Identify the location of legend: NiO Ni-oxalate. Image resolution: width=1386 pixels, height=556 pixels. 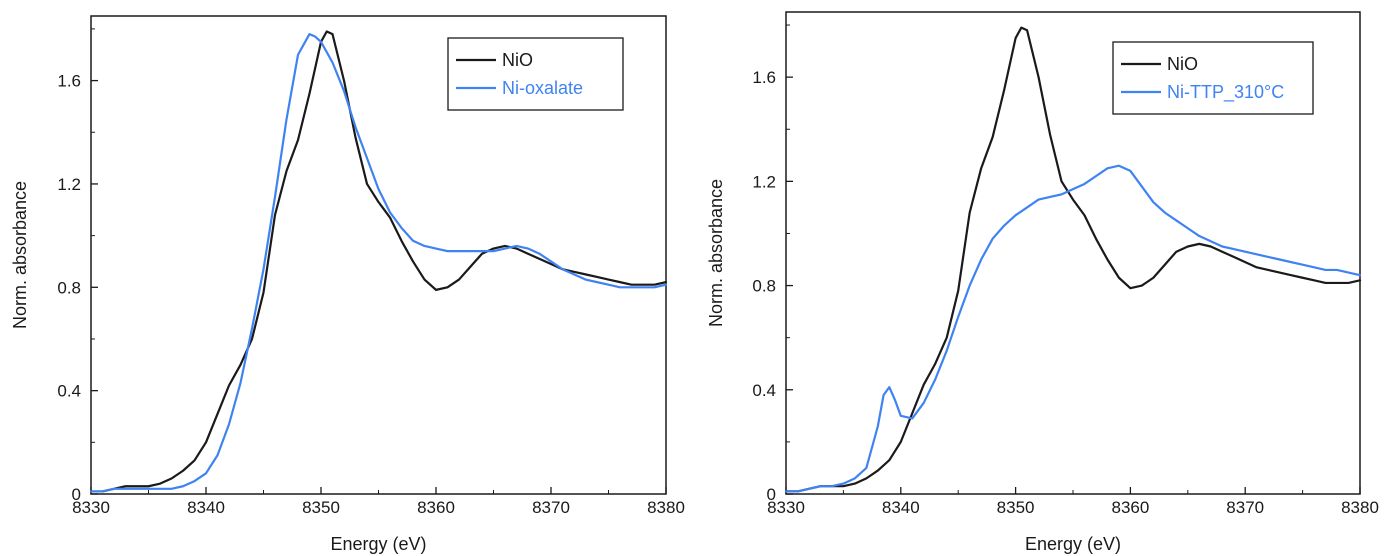
(535, 74).